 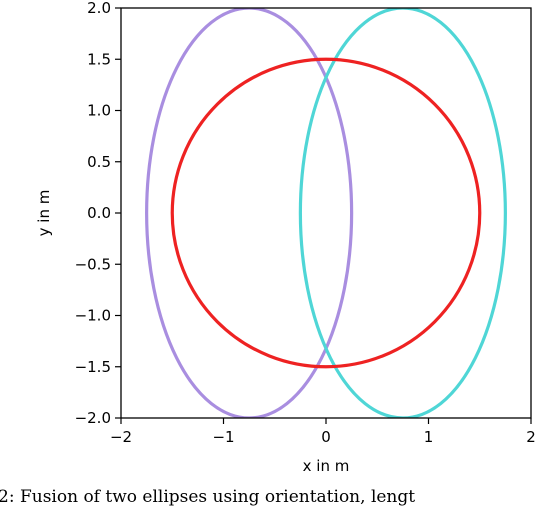 What do you see at coordinates (223, 437) in the screenshot?
I see `x-tick-label: −1` at bounding box center [223, 437].